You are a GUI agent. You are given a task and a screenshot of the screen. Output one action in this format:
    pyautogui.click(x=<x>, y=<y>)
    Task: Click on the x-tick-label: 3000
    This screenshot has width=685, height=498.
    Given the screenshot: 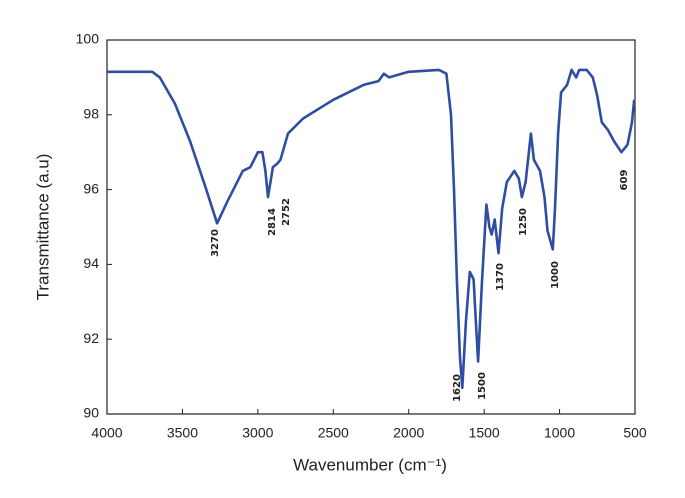 What is the action you would take?
    pyautogui.click(x=257, y=433)
    